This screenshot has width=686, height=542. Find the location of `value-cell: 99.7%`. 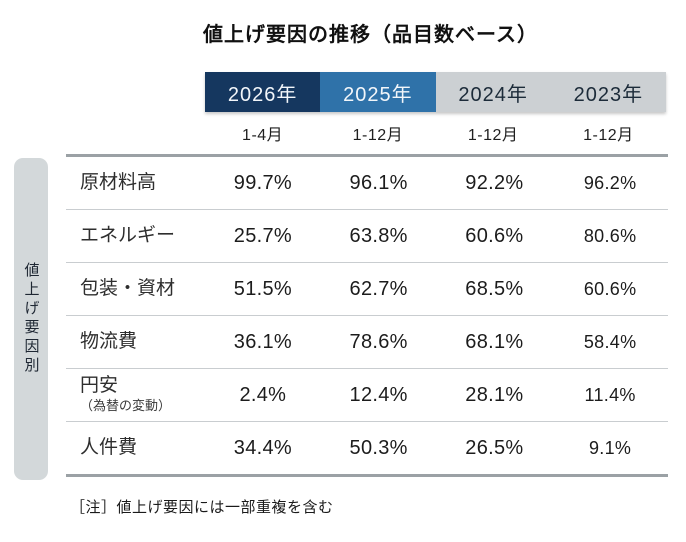

value-cell: 99.7% is located at coordinates (262, 182).